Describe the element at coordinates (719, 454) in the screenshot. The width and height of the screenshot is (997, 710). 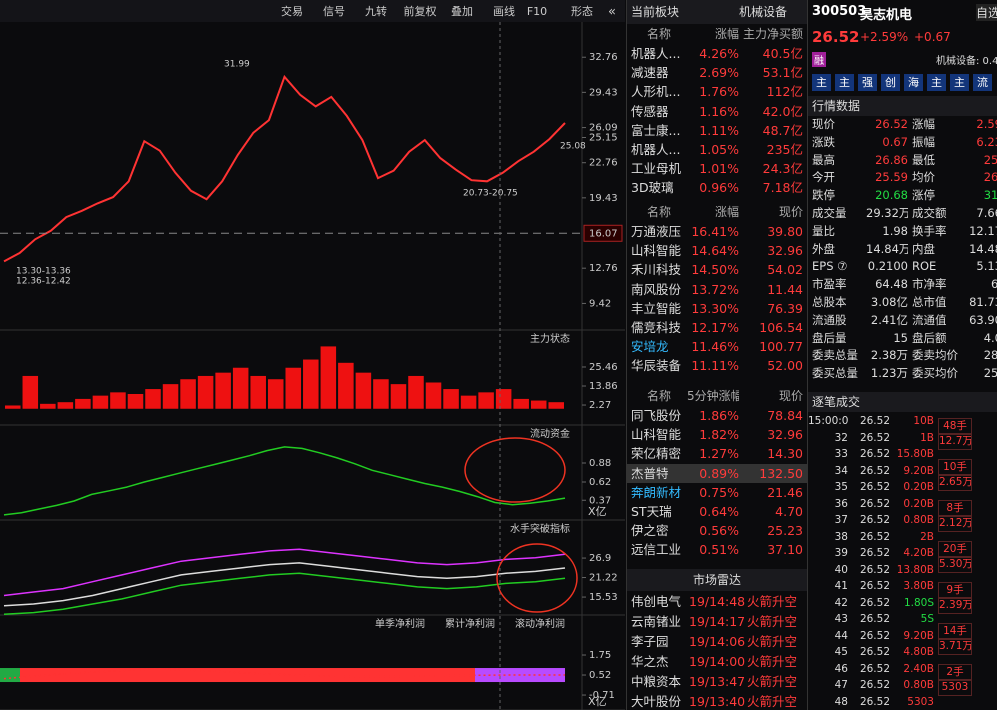
I see `table-cell: 1.27%` at that location.